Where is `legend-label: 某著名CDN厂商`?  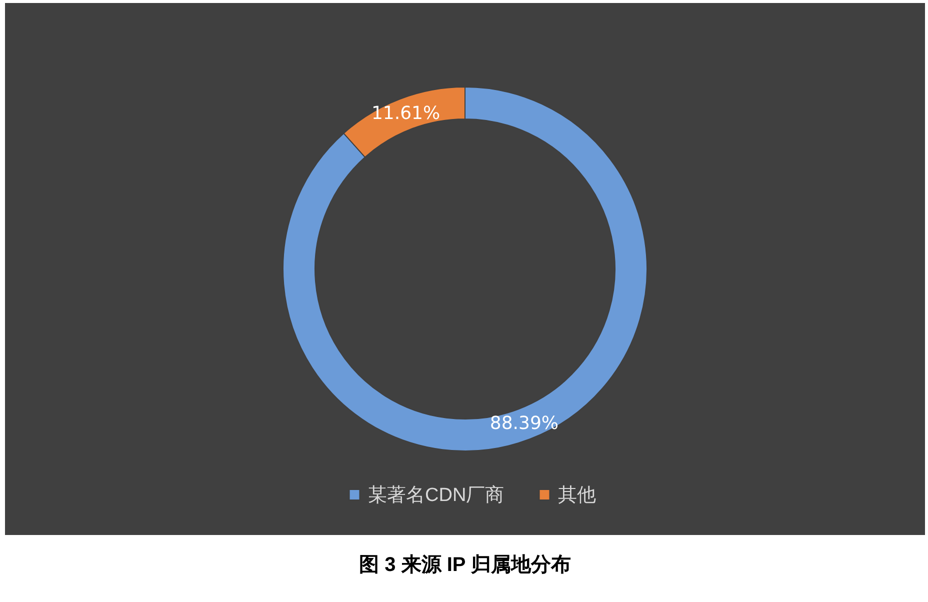
legend-label: 某著名CDN厂商 is located at coordinates (436, 495).